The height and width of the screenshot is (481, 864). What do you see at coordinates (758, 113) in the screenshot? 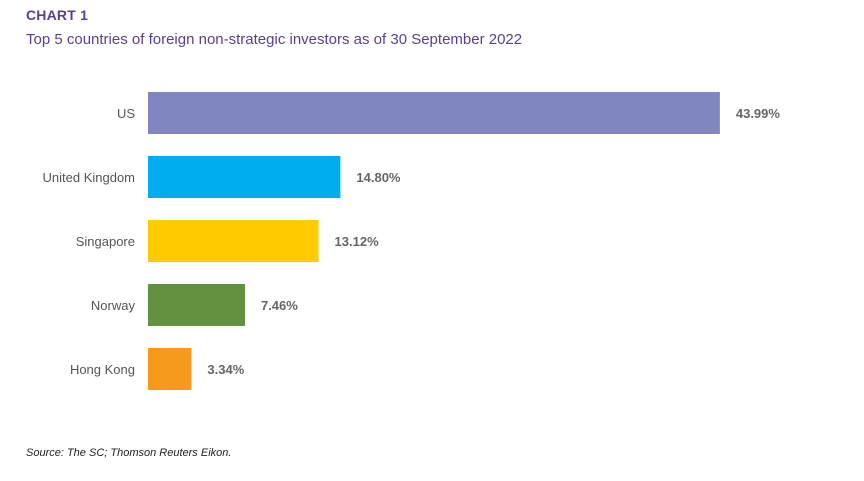
I see `value-label-us: 43.99%` at bounding box center [758, 113].